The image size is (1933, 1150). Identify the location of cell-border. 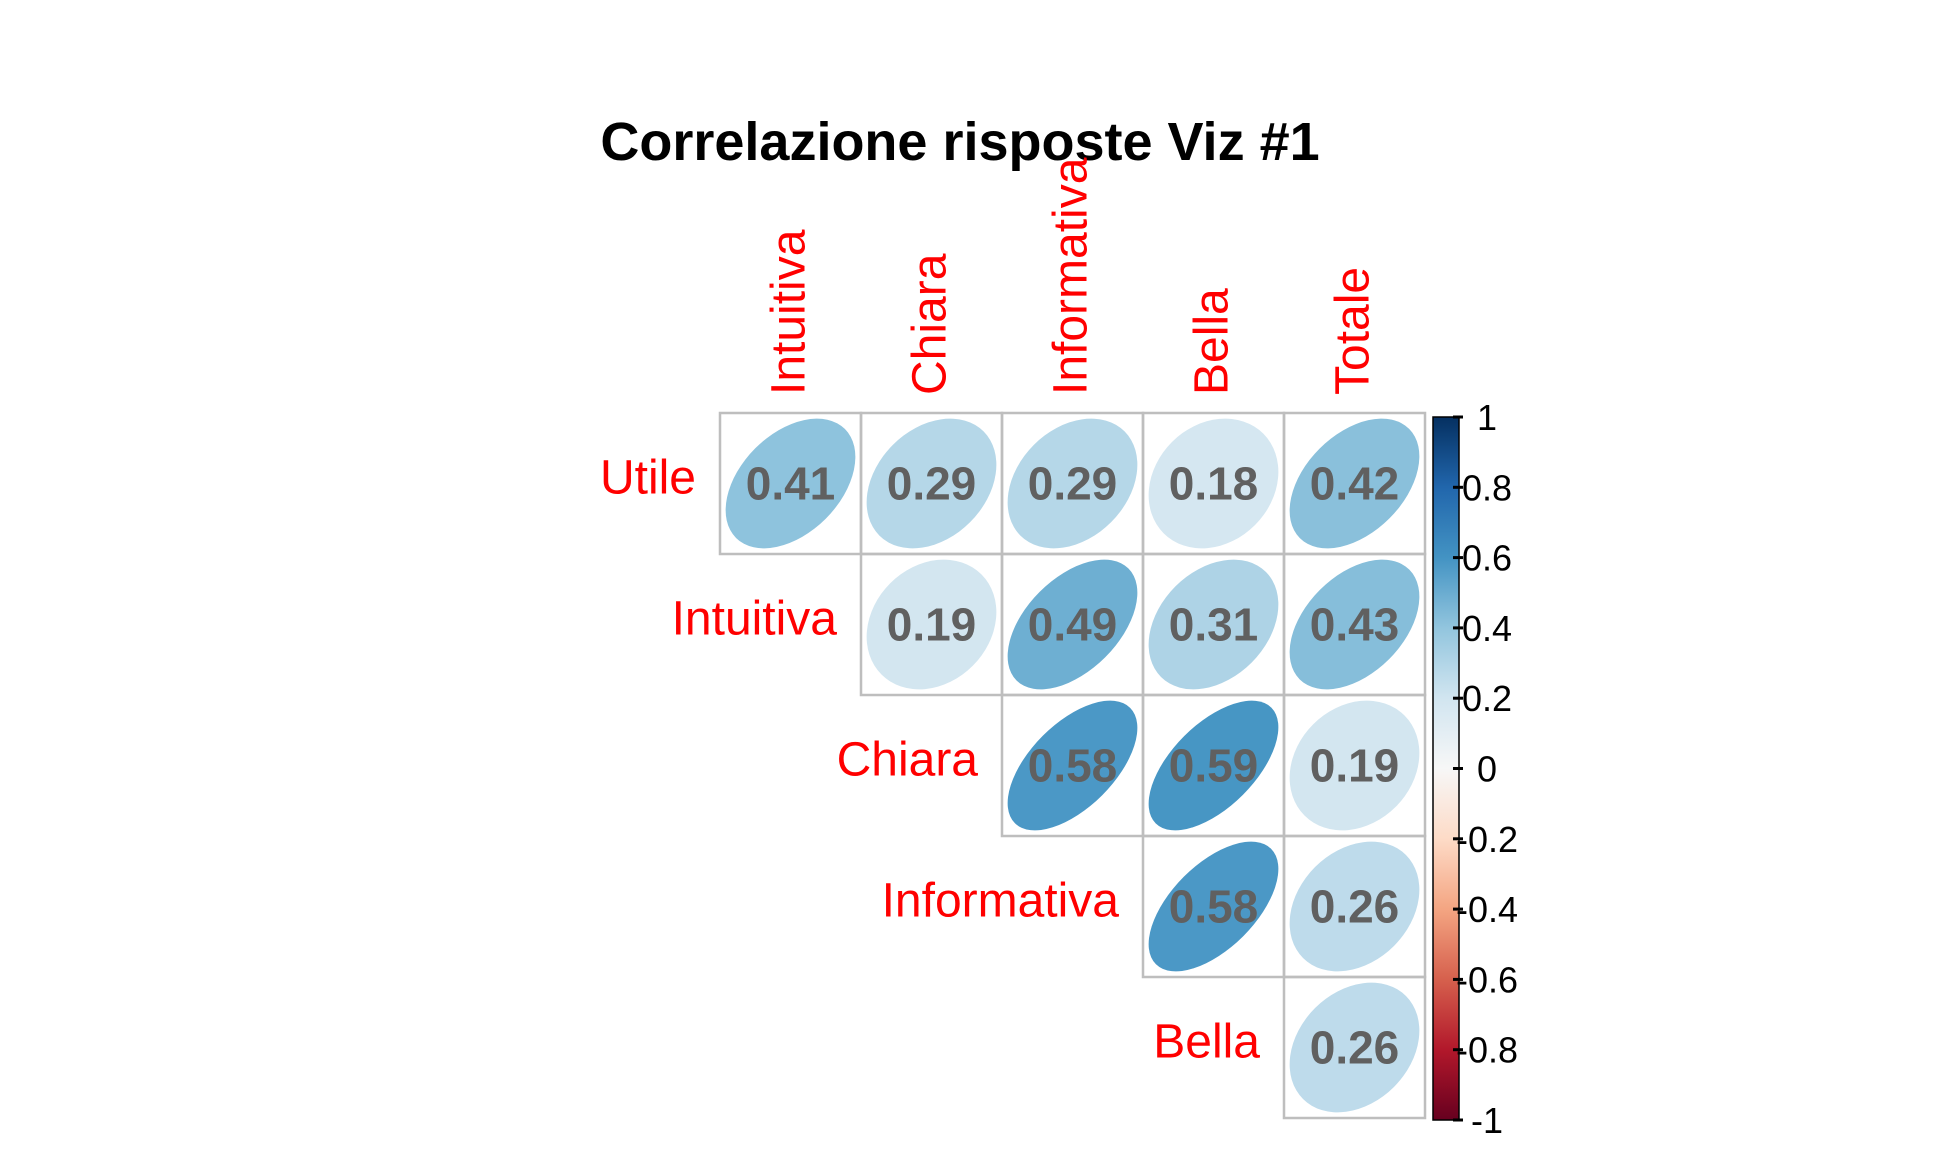
(1354, 1047).